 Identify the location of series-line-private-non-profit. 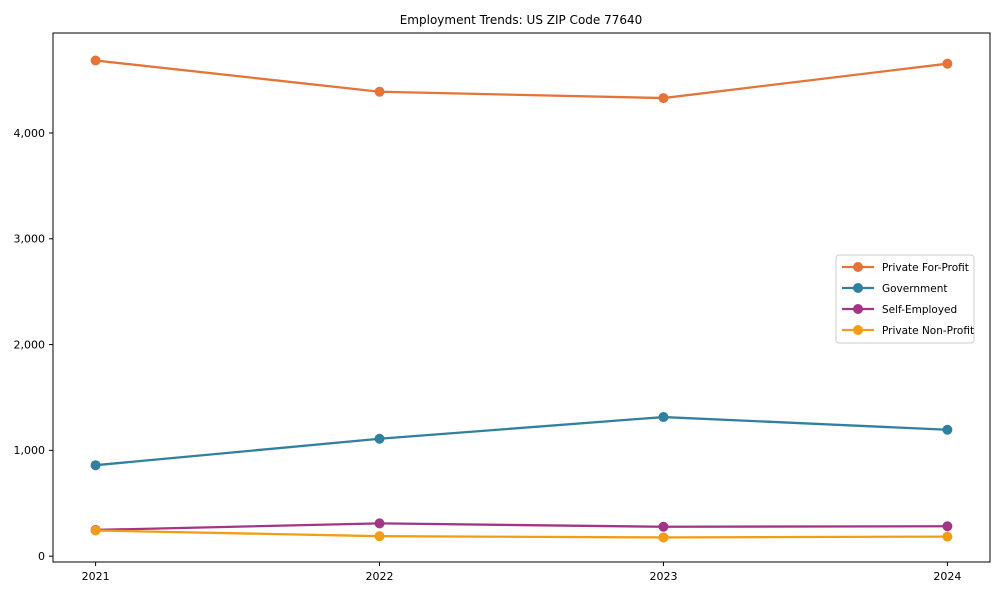
(521, 534).